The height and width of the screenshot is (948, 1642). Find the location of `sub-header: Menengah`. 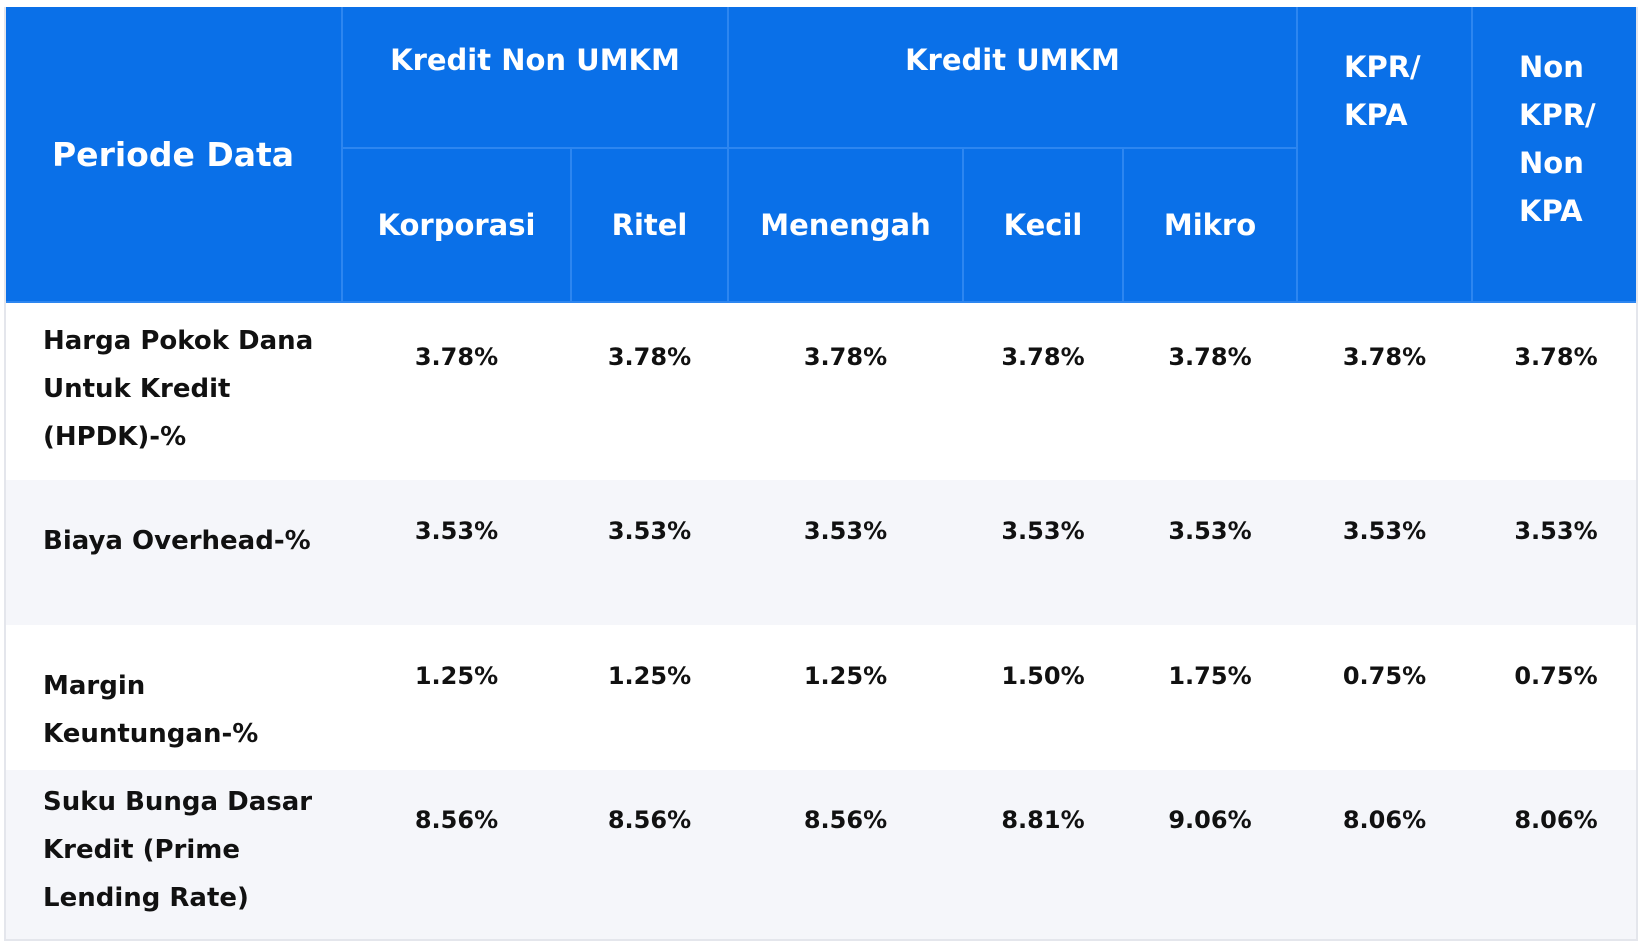

sub-header: Menengah is located at coordinates (845, 225).